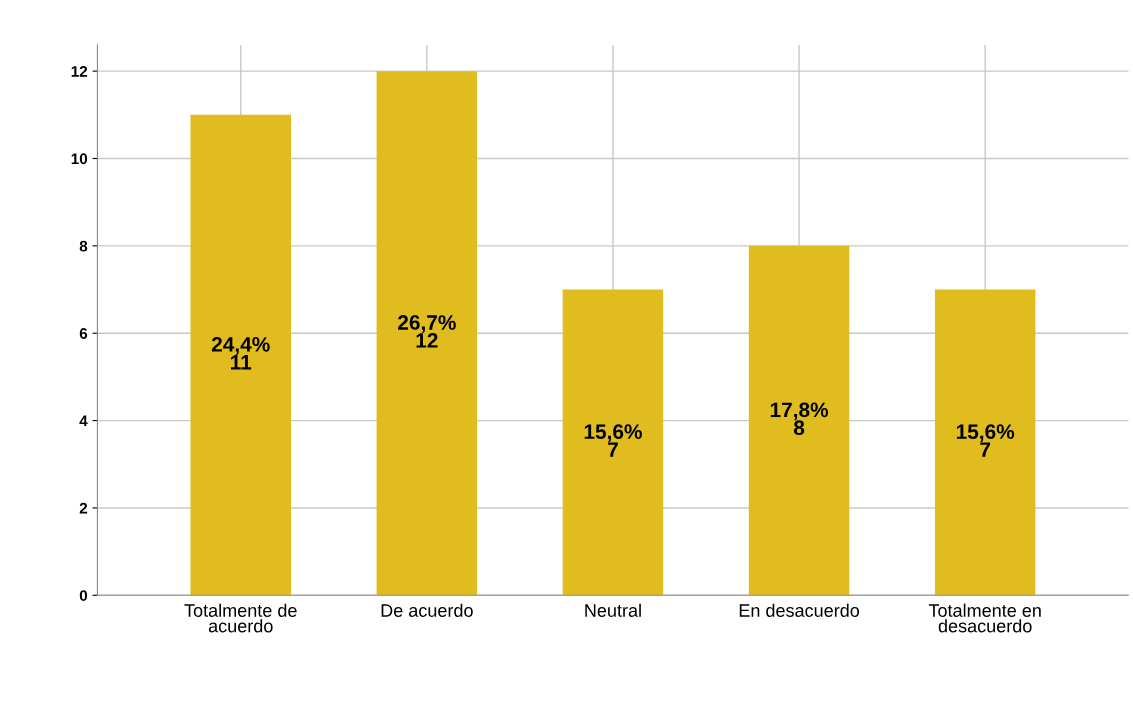 The image size is (1133, 702). What do you see at coordinates (79, 159) in the screenshot?
I see `y-tick-label: 10` at bounding box center [79, 159].